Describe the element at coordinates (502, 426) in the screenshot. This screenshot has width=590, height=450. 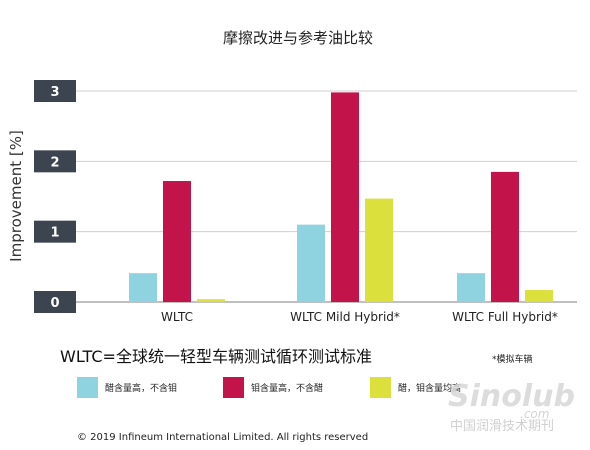
I see `svg-text: 中国润滑技术期刊` at that location.